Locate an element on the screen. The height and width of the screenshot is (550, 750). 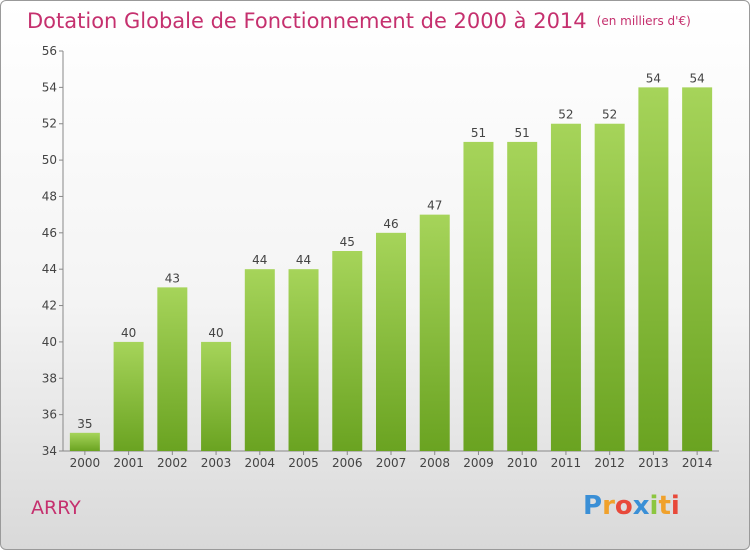
x-tick-label: 2013 is located at coordinates (653, 463).